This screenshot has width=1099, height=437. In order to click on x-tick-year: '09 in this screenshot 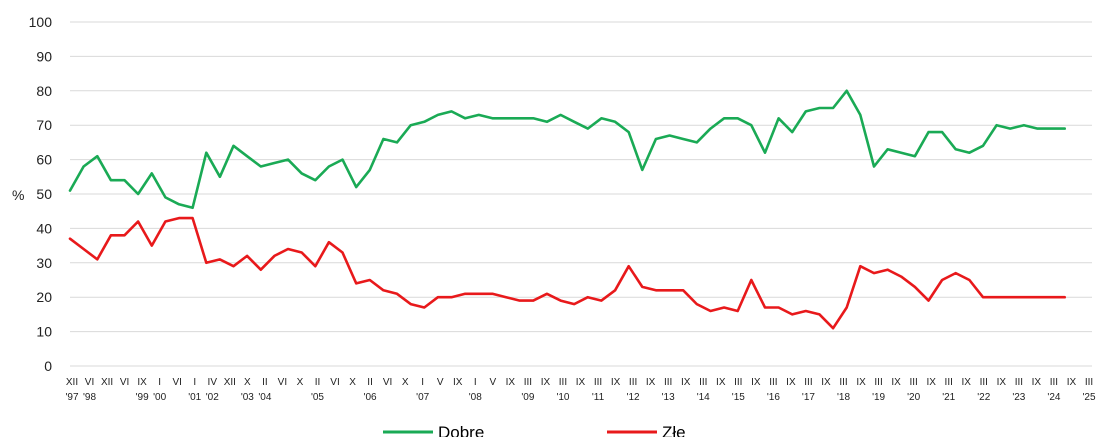, I will do `click(527, 397)`.